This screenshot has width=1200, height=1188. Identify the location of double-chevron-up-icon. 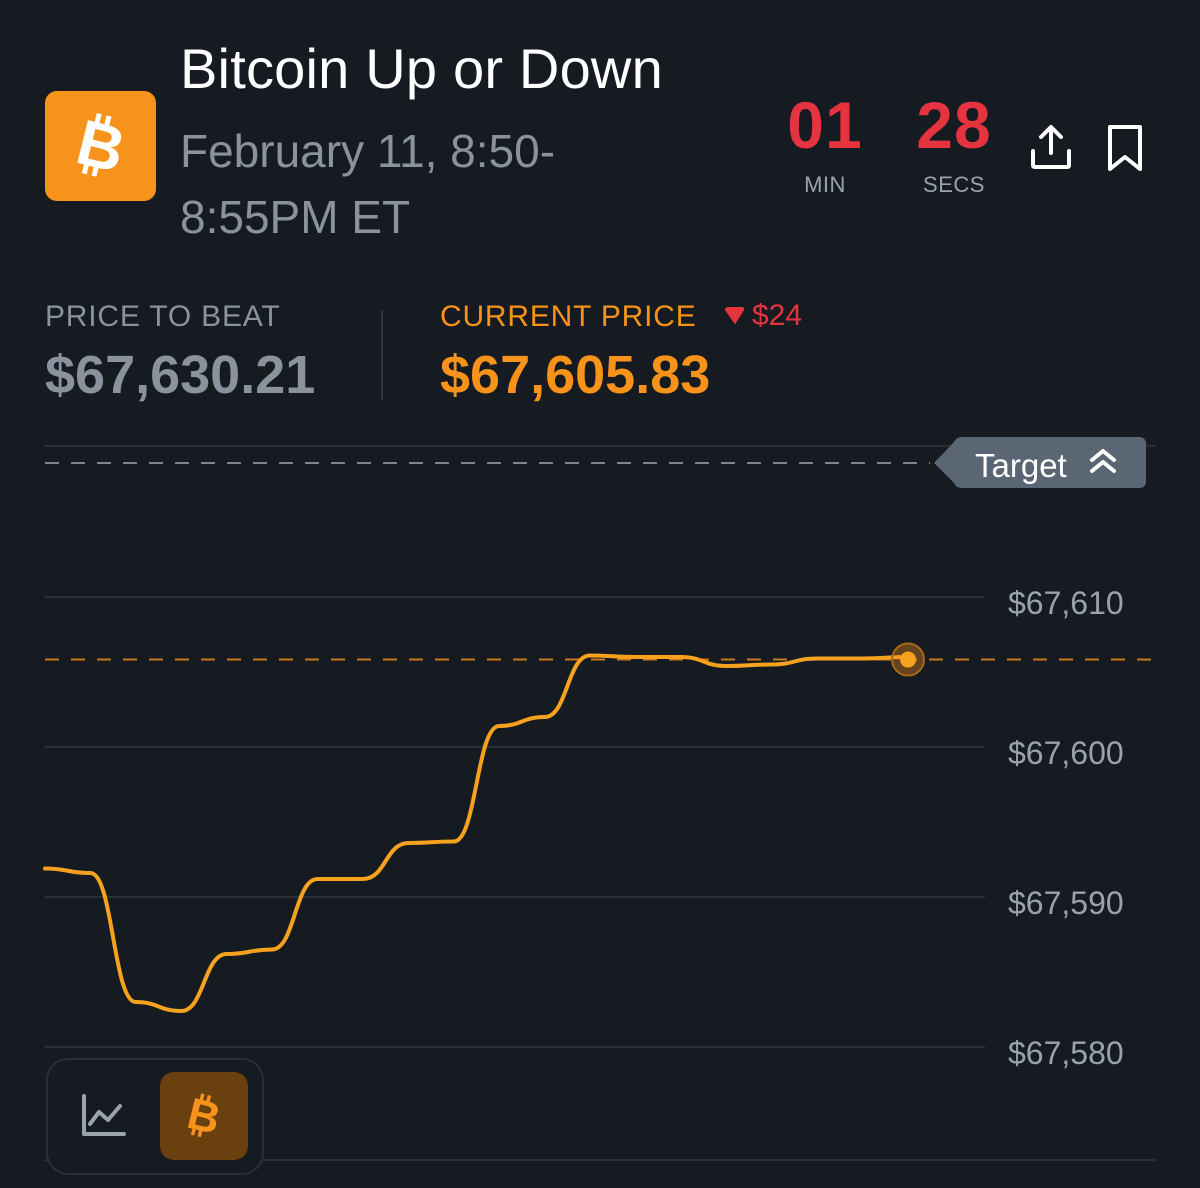
(1103, 461).